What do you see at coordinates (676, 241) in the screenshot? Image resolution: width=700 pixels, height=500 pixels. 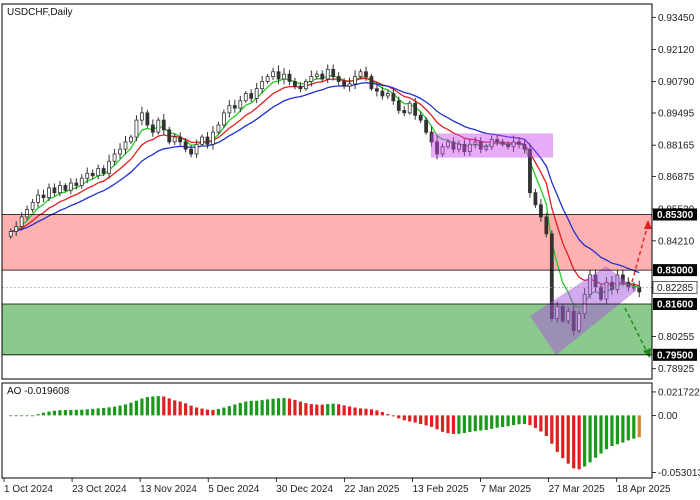 I see `price-tick-label: 0.84210` at bounding box center [676, 241].